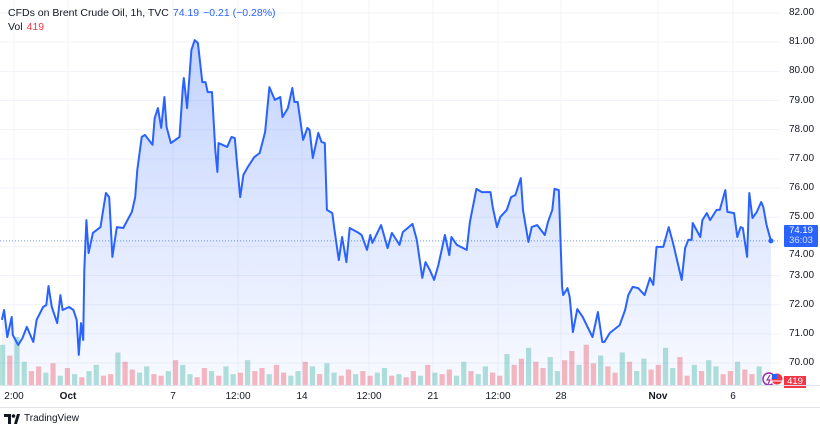  Describe the element at coordinates (802, 12) in the screenshot. I see `y-tick-label: 82.00` at that location.